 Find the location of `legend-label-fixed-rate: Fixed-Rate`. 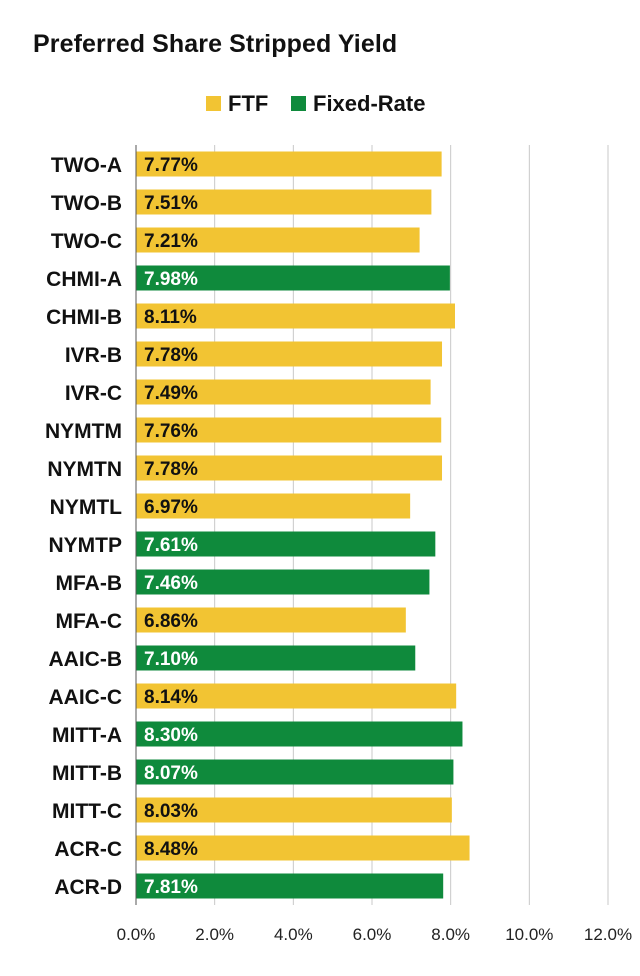

legend-label-fixed-rate: Fixed-Rate is located at coordinates (369, 103).